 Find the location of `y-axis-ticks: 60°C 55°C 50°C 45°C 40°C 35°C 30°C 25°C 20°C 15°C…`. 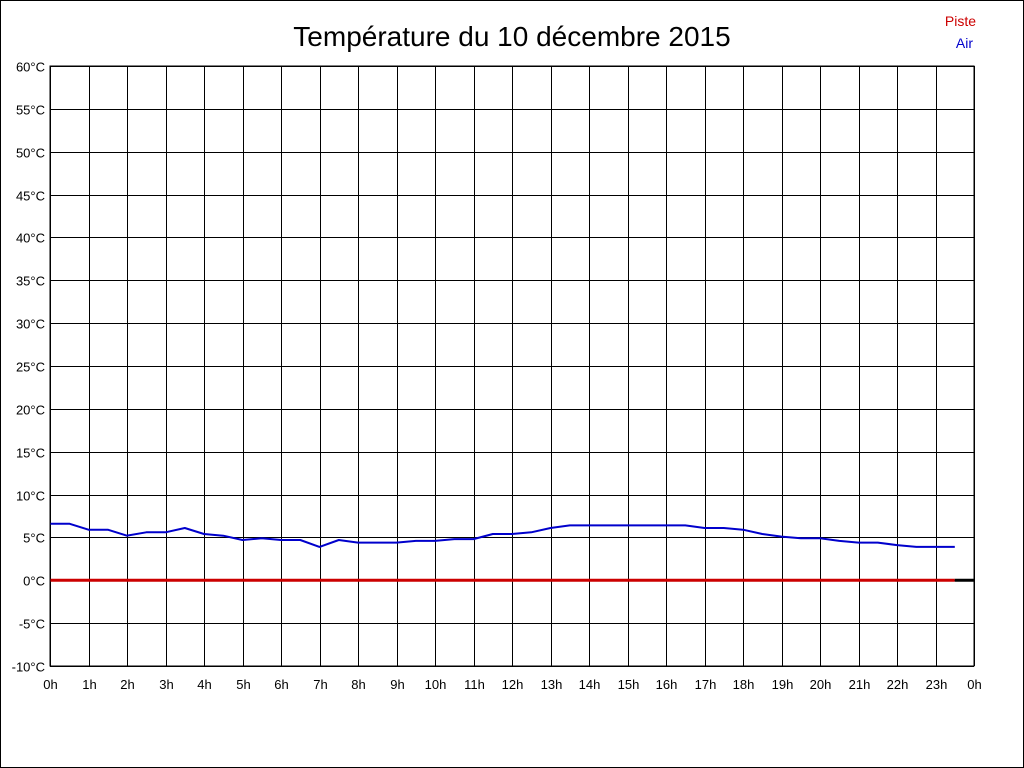

y-axis-ticks: 60°C 55°C 50°C 45°C 40°C 35°C 30°C 25°C 20°C 15°C… is located at coordinates (28, 367).